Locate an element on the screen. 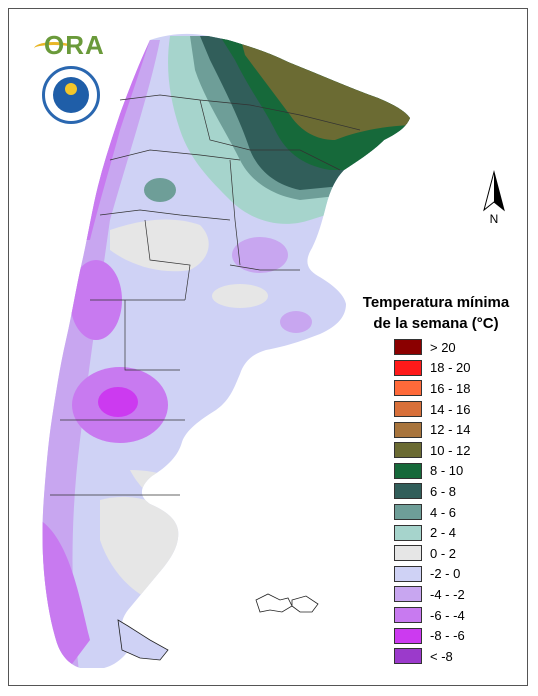 The image size is (538, 696). legend-label: 10 - 12 is located at coordinates (450, 450).